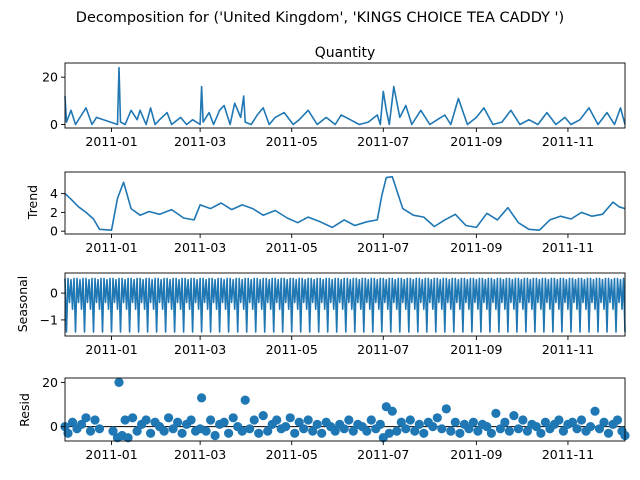 This screenshot has width=640, height=480. I want to click on y-tick-label: −1, so click(49, 319).